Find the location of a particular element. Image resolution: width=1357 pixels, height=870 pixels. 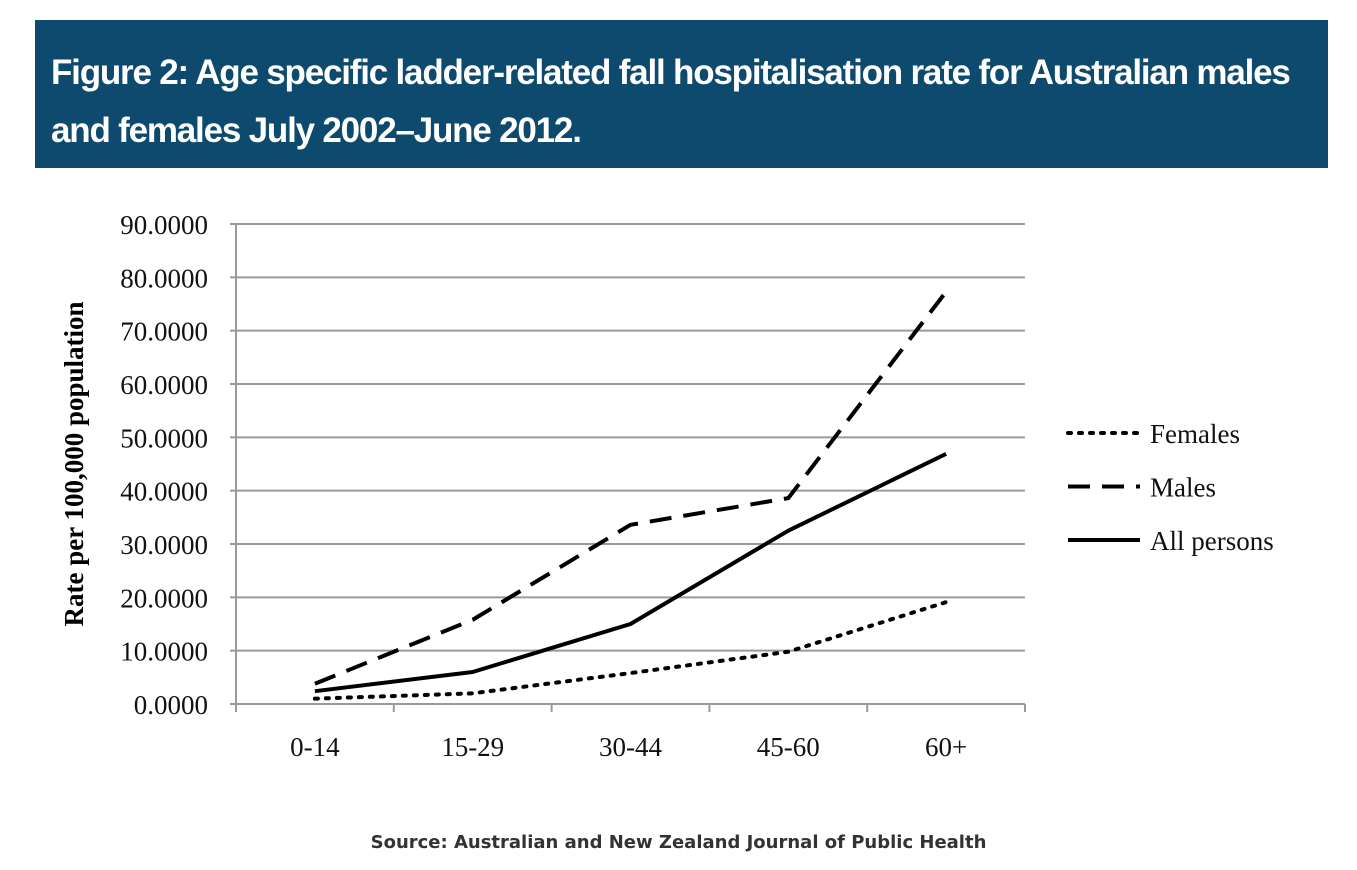

y-tick-label: 10.0000 is located at coordinates (164, 652).